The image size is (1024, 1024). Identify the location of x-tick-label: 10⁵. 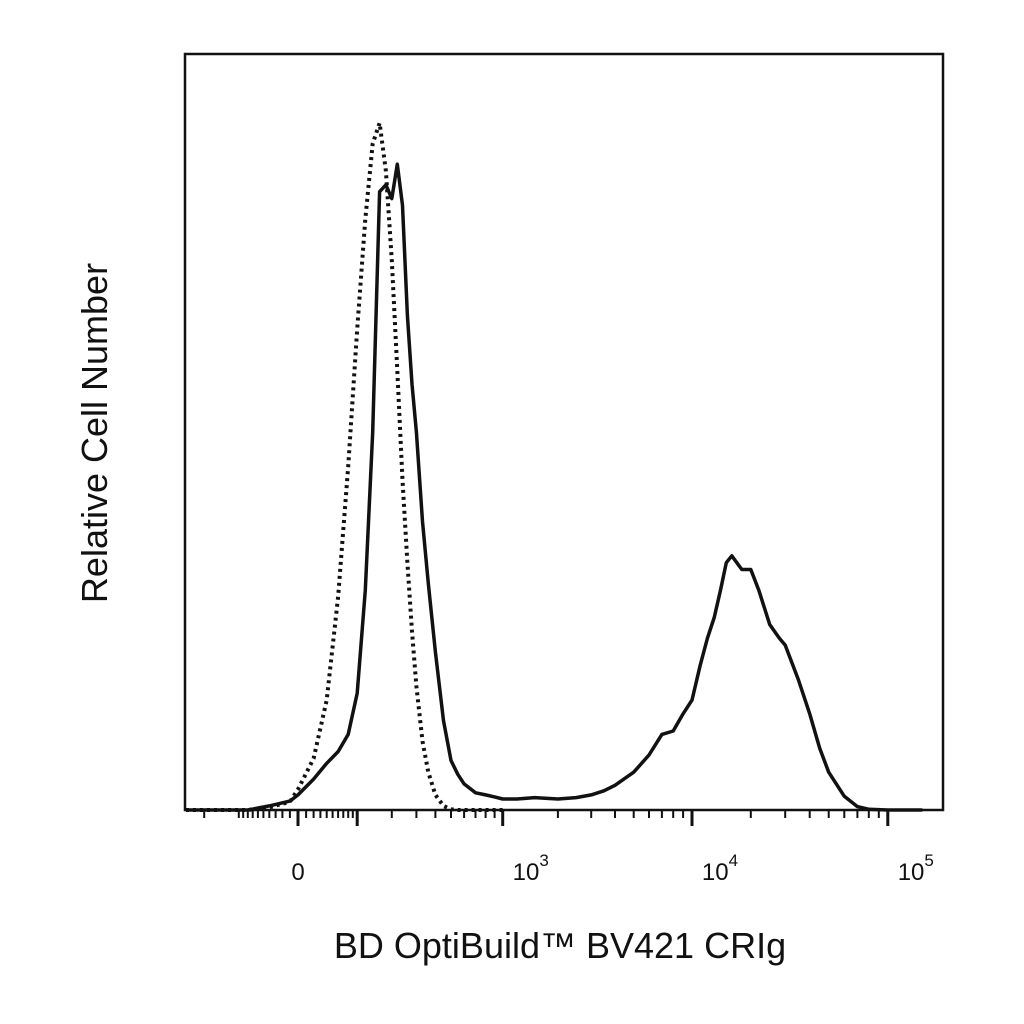
(916, 868).